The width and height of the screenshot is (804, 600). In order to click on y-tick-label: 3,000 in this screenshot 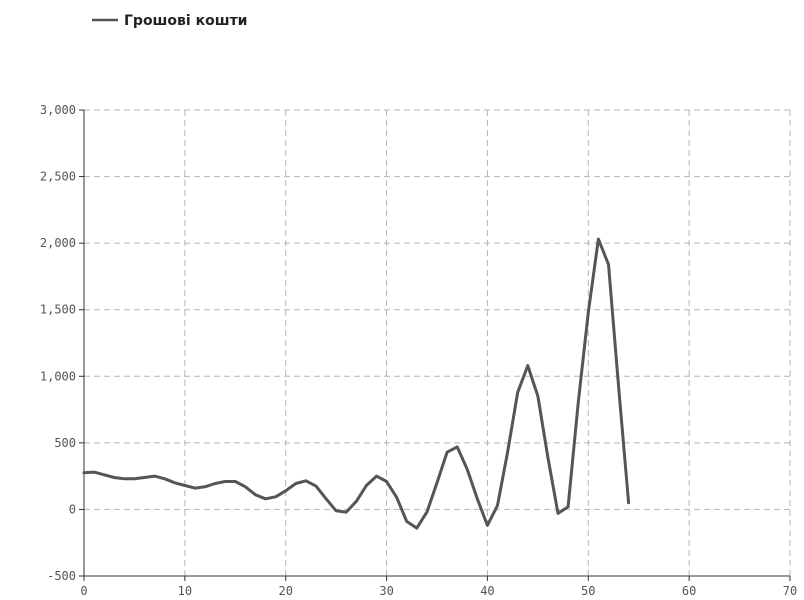, I will do `click(58, 110)`.